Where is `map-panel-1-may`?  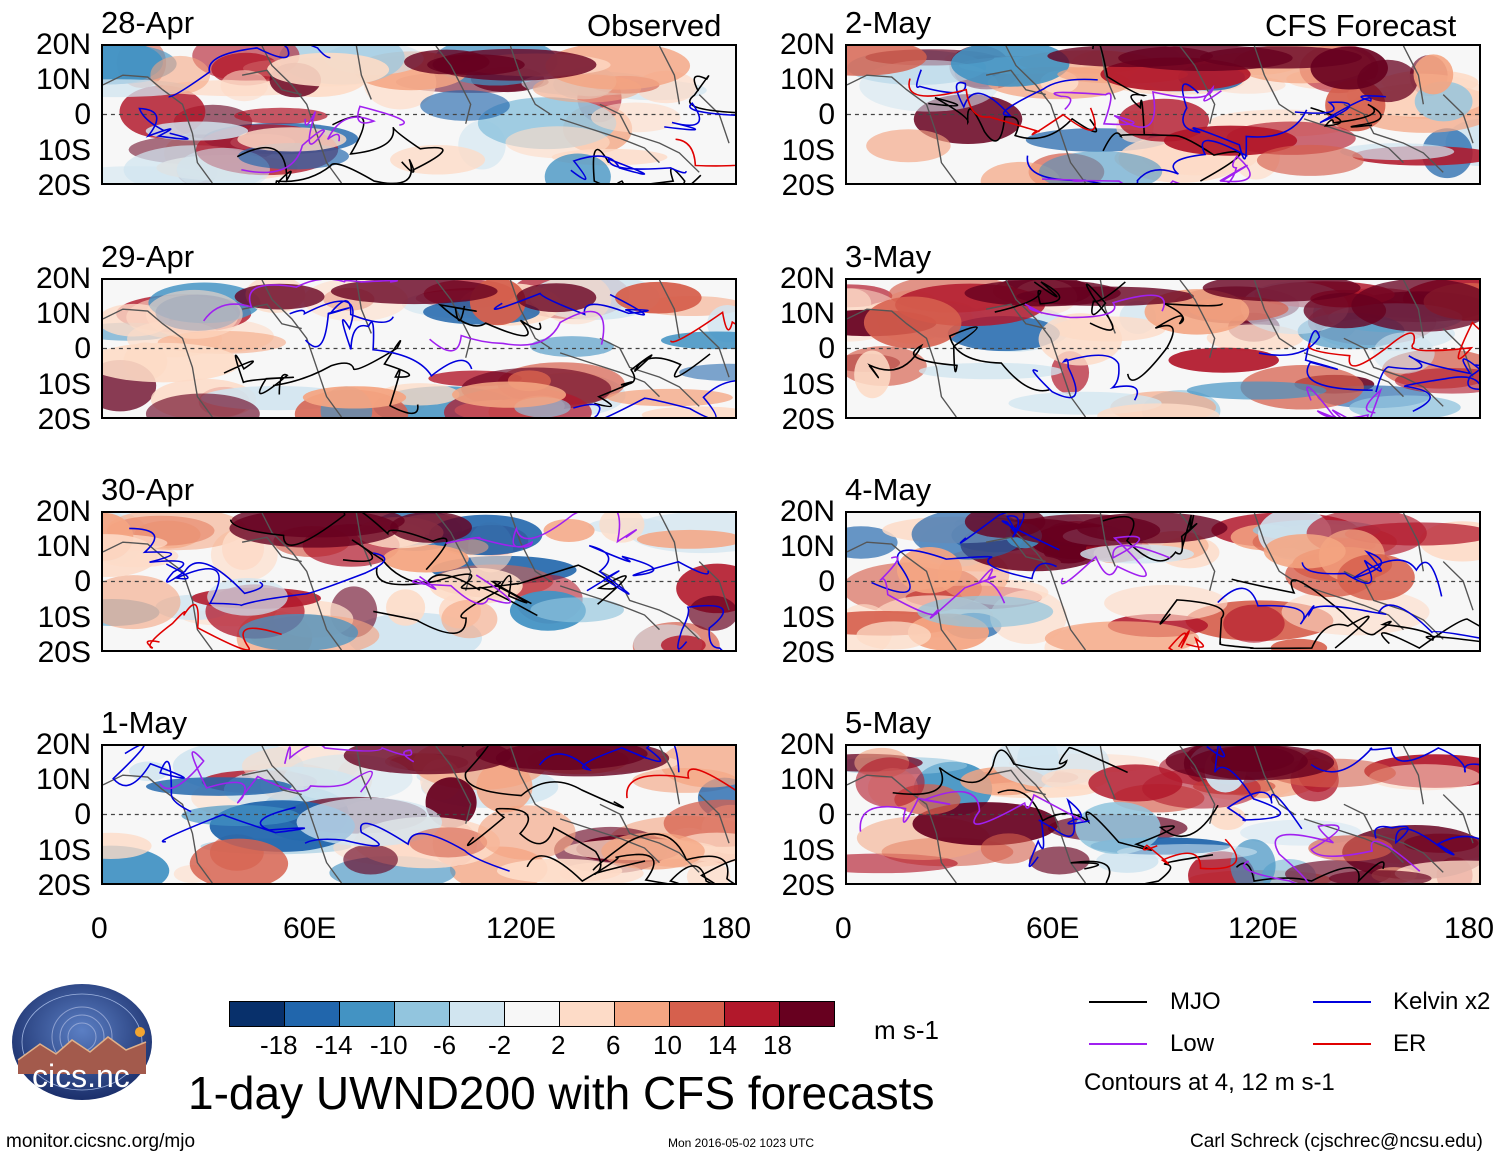
map-panel-1-may is located at coordinates (419, 814).